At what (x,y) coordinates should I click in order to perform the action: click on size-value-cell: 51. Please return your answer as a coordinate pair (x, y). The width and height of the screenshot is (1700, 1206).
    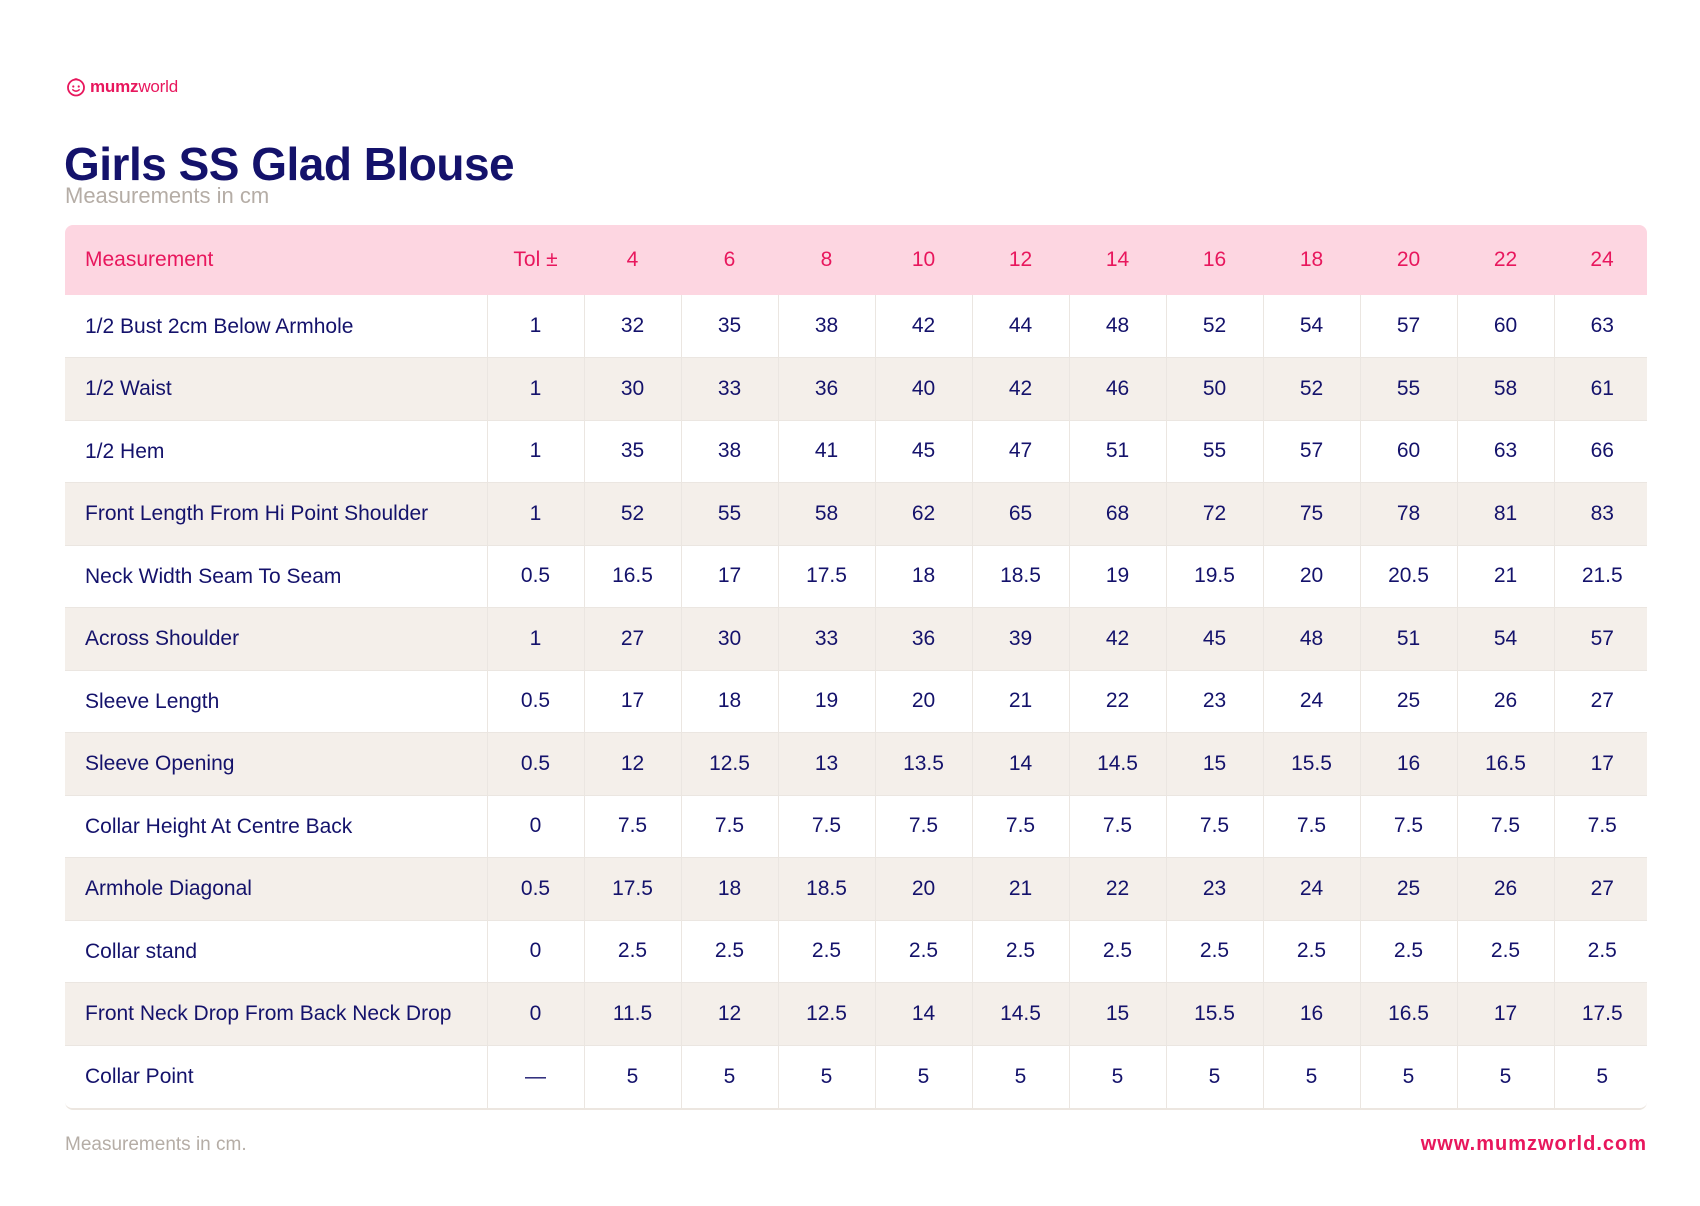
    Looking at the image, I should click on (1408, 638).